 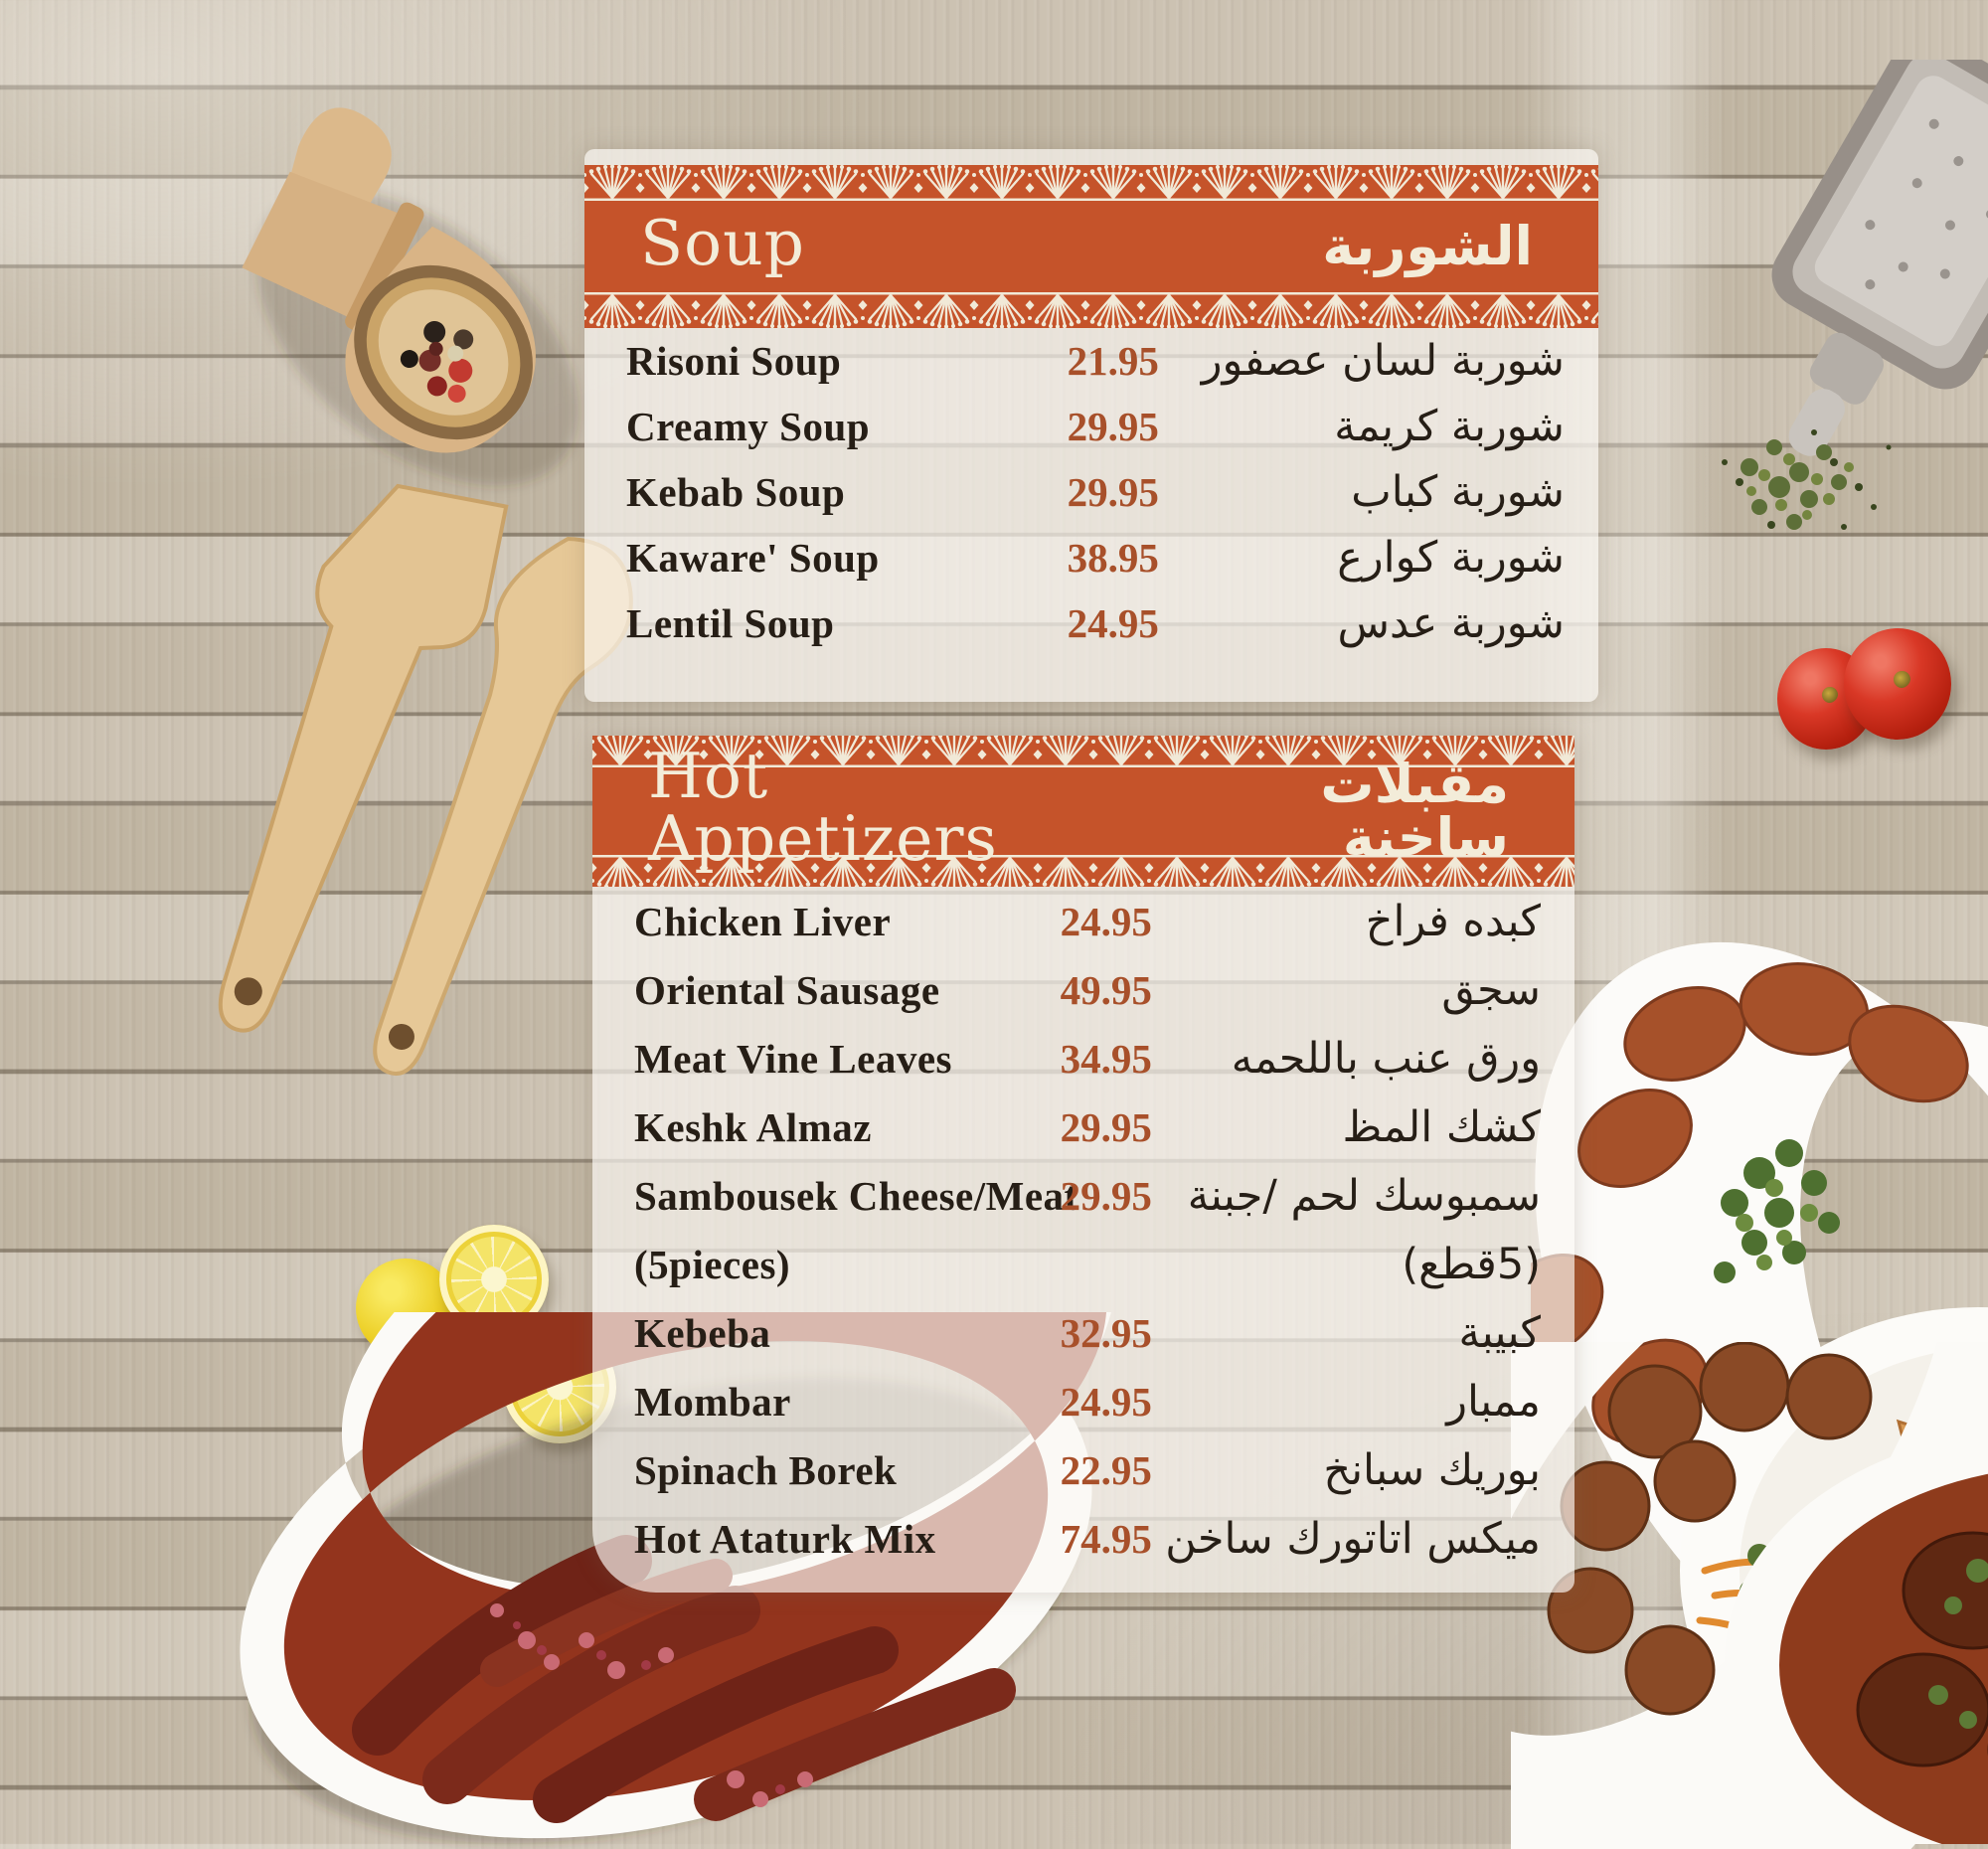 What do you see at coordinates (753, 558) in the screenshot?
I see `item-name-en: Kaware' Soup` at bounding box center [753, 558].